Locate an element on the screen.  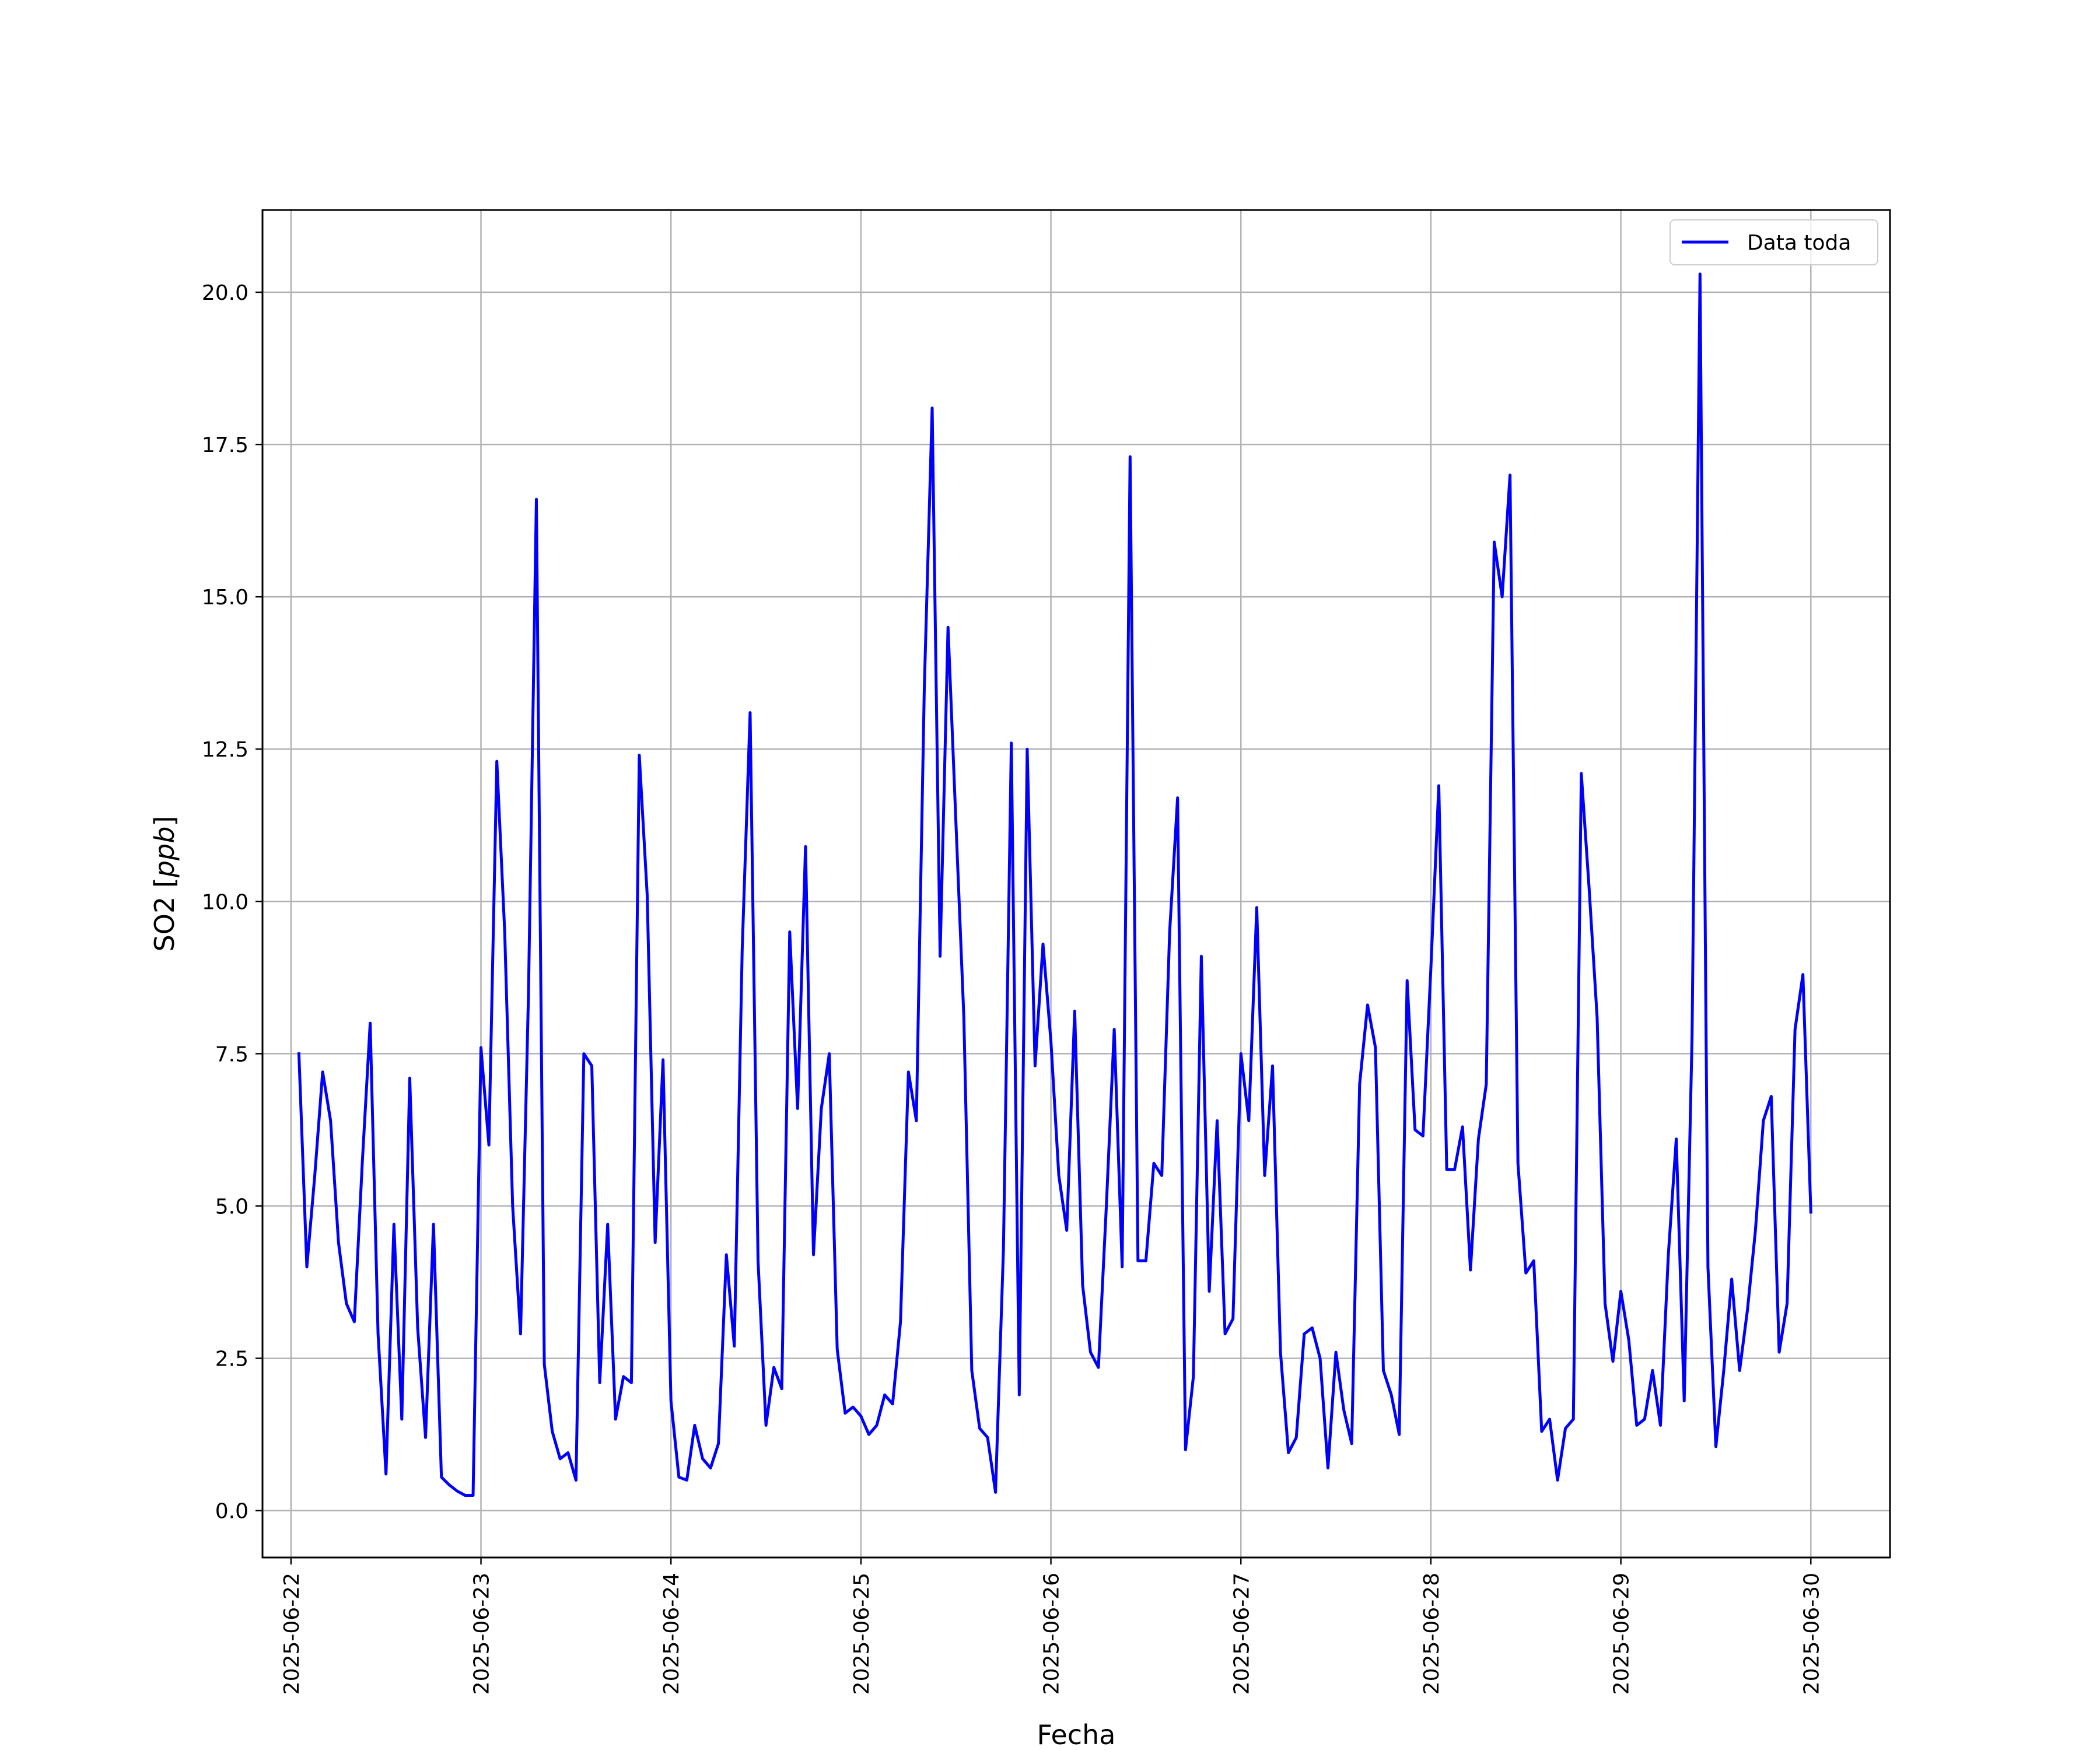
y-tick-label: 17.5 is located at coordinates (225, 445).